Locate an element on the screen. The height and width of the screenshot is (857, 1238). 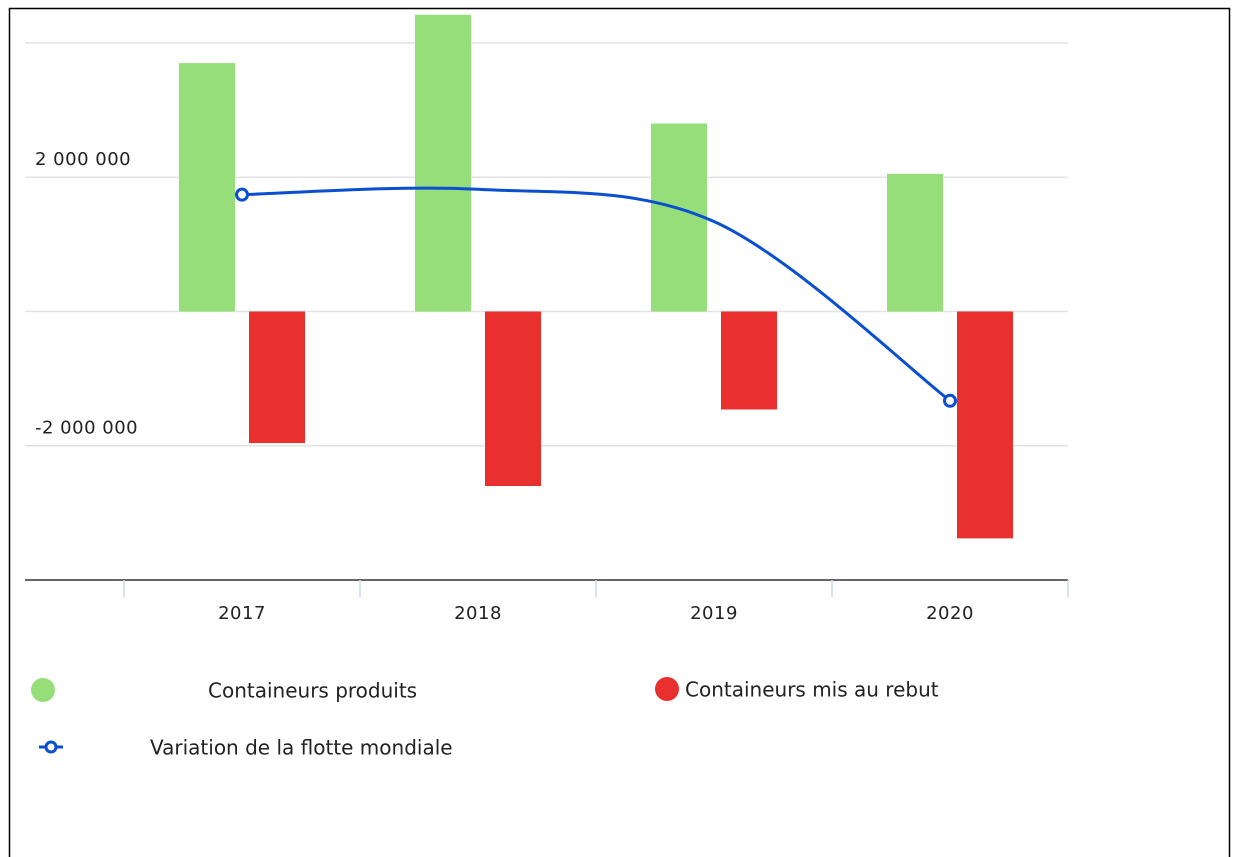
y-tick-label: 2 000 000 is located at coordinates (83, 159).